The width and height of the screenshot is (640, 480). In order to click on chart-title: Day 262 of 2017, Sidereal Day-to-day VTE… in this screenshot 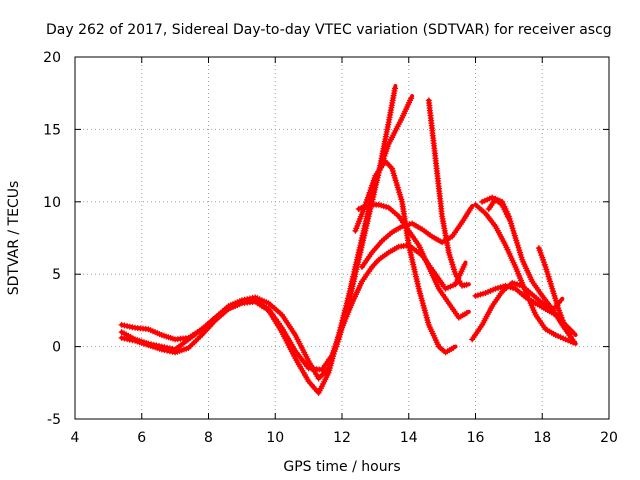, I will do `click(329, 30)`.